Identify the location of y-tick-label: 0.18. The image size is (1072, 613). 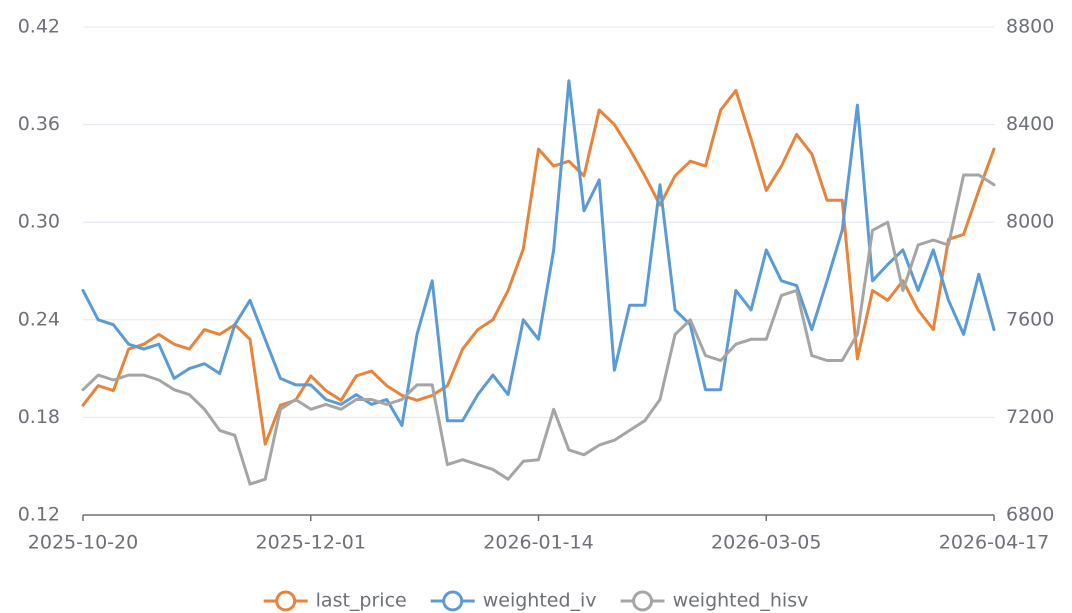
(39, 417).